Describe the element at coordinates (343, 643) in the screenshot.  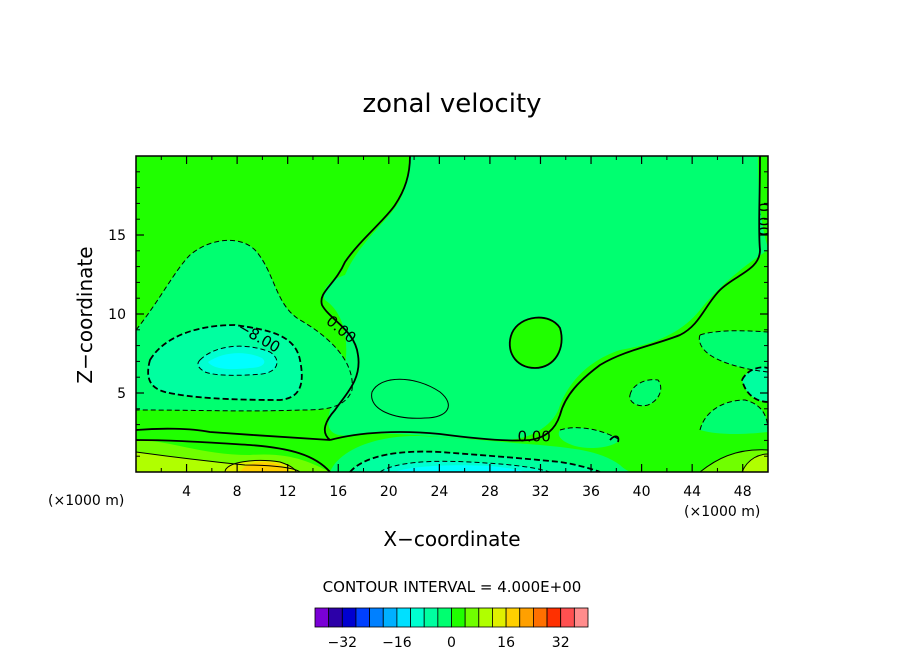
I see `colorbar-tick-label: −32` at that location.